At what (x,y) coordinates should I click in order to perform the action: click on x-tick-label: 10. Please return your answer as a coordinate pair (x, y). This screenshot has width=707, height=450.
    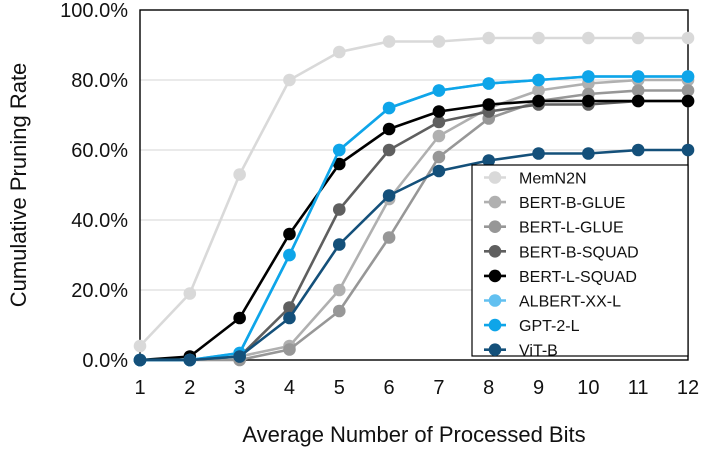
    Looking at the image, I should click on (588, 388).